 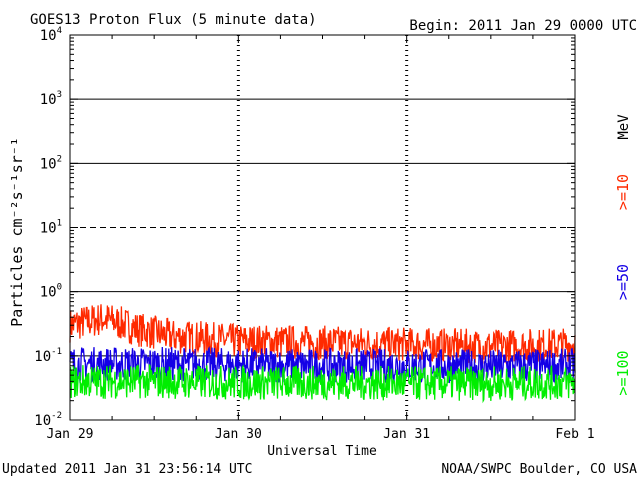 What do you see at coordinates (322, 334) in the screenshot?
I see `series-line-ge10` at bounding box center [322, 334].